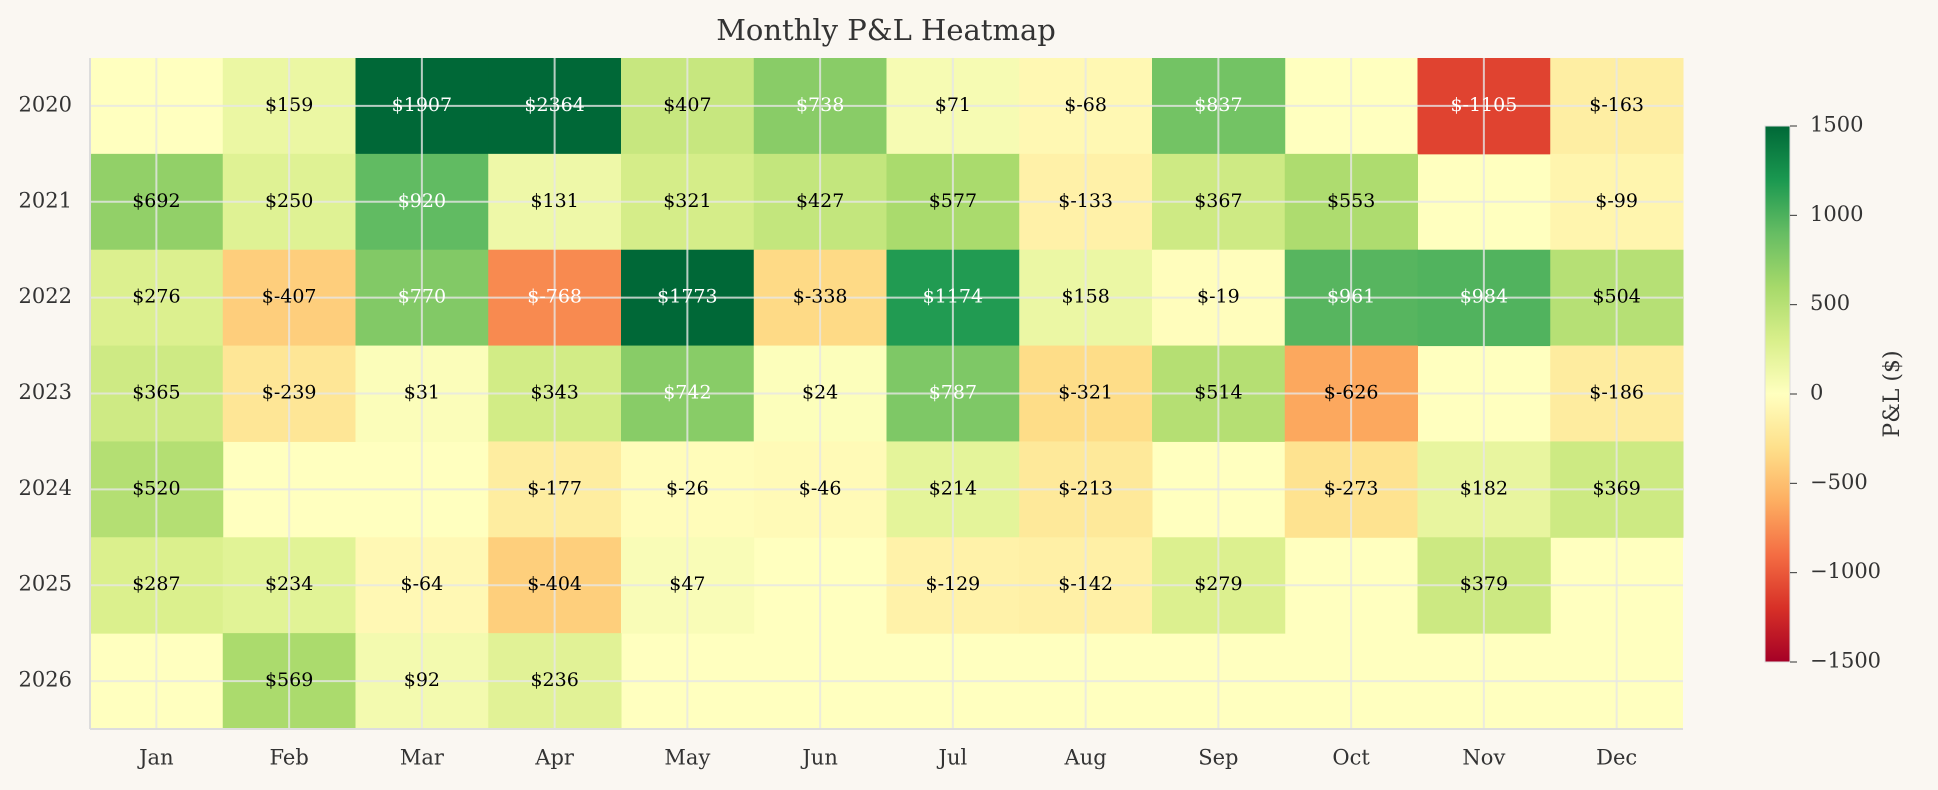  What do you see at coordinates (1616, 758) in the screenshot?
I see `x-tick-label: Dec` at bounding box center [1616, 758].